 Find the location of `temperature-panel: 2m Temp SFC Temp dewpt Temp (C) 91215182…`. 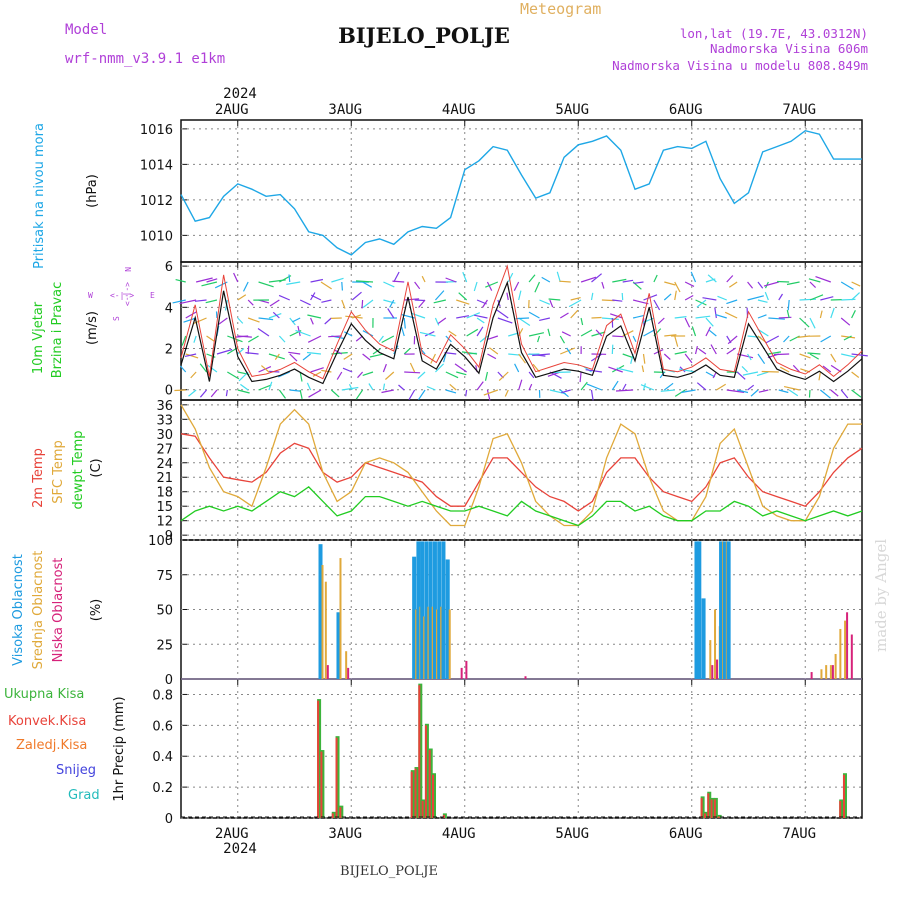

temperature-panel: 2m Temp SFC Temp dewpt Temp (C) 91215182… is located at coordinates (447, 471).